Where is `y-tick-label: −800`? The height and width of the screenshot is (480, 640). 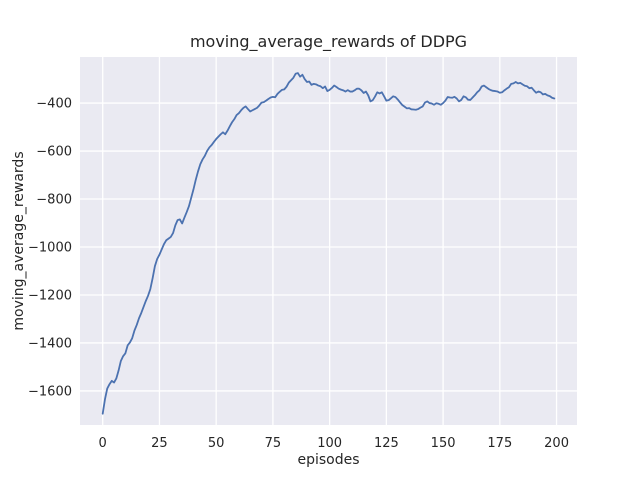 y-tick-label: −800 is located at coordinates (54, 200).